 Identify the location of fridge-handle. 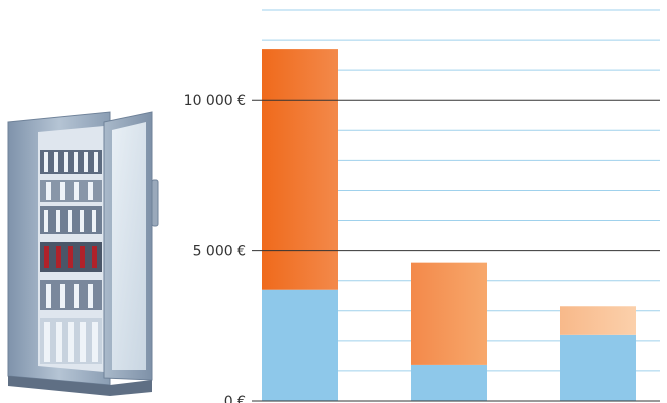
(155, 203).